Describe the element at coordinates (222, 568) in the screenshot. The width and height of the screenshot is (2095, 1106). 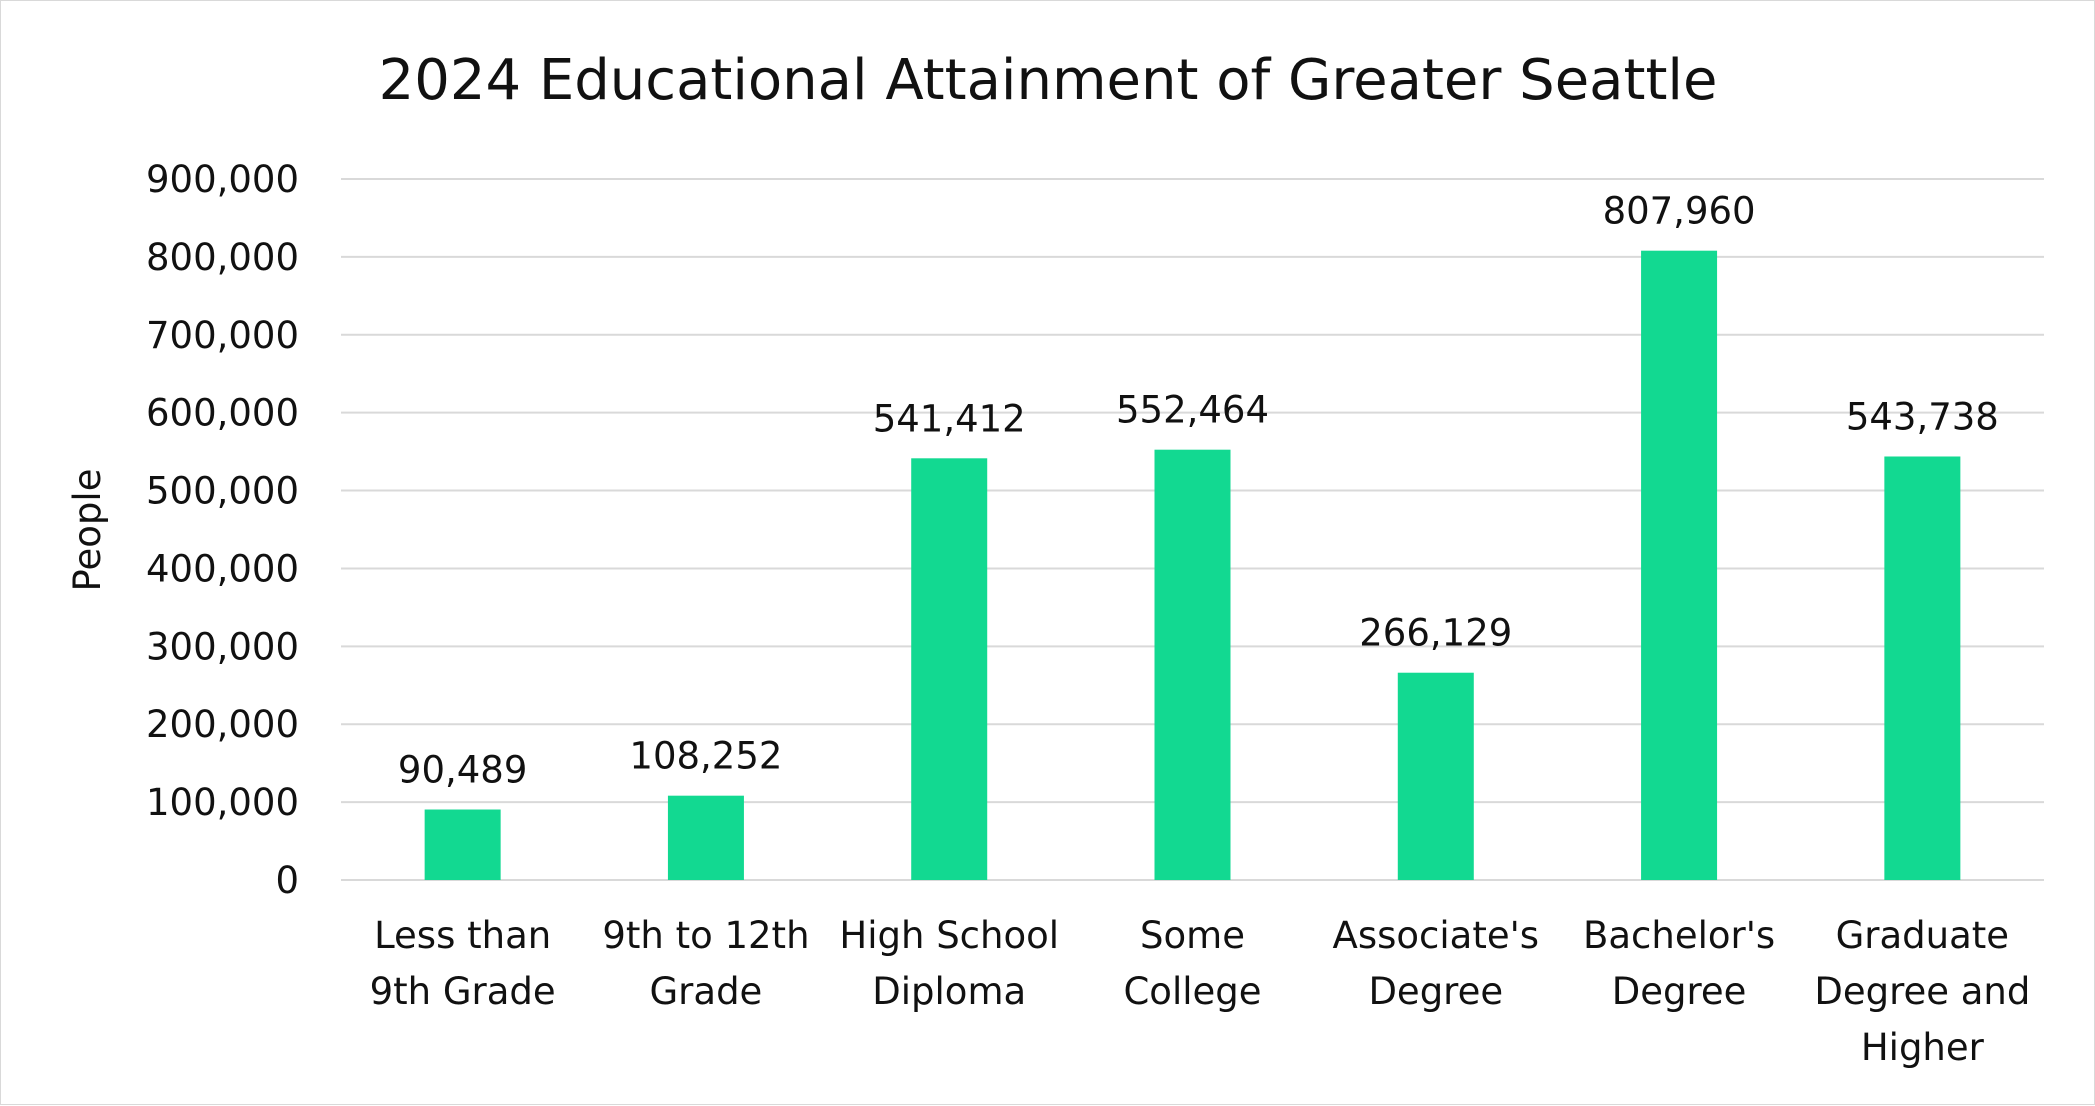
I see `y-tick-label: 400,000` at that location.